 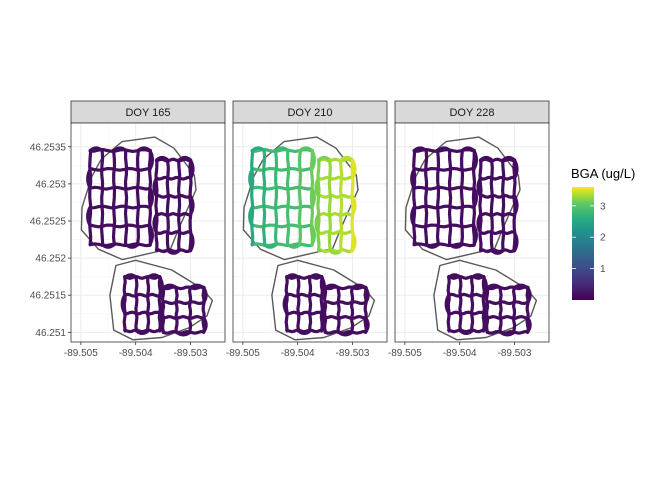 I want to click on facet-panel: DOY 228, so click(x=472, y=221).